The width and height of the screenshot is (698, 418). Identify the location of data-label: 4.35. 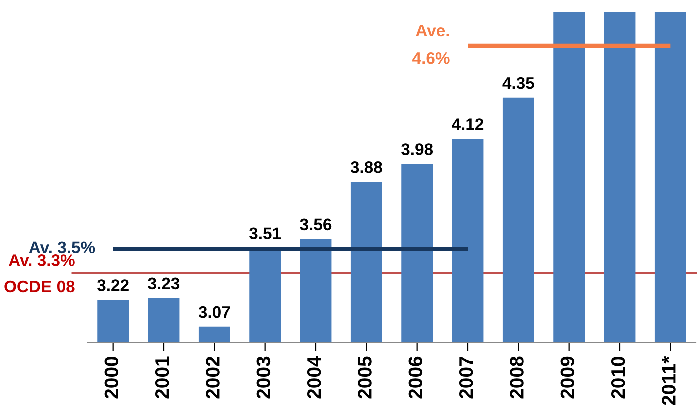
(518, 83).